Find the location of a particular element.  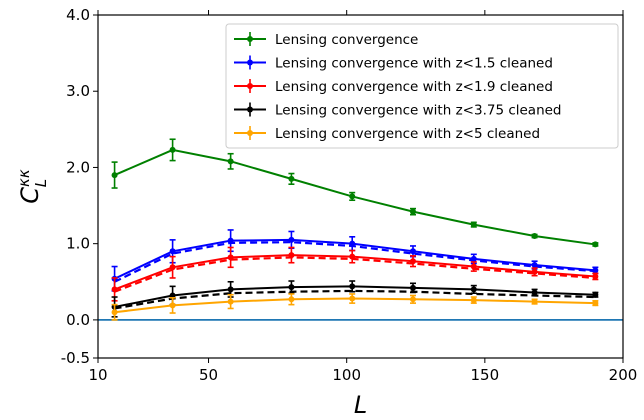

x-tick-label: 10 is located at coordinates (97, 375).